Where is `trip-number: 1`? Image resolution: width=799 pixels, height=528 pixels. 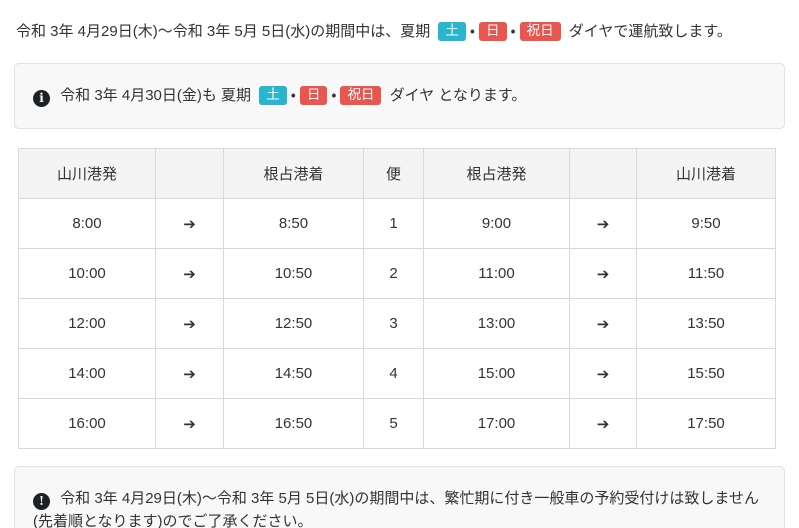 trip-number: 1 is located at coordinates (393, 223).